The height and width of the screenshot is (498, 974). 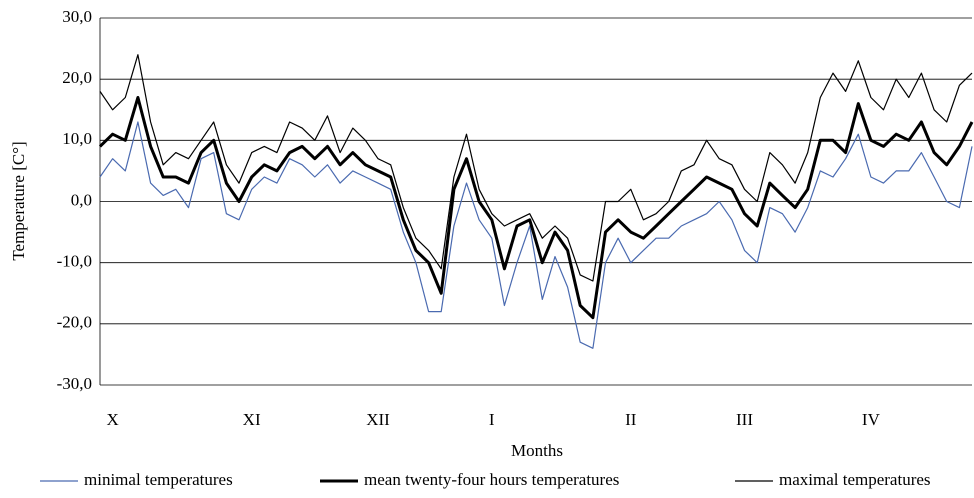 What do you see at coordinates (74, 322) in the screenshot?
I see `y-tick-label: -20,0` at bounding box center [74, 322].